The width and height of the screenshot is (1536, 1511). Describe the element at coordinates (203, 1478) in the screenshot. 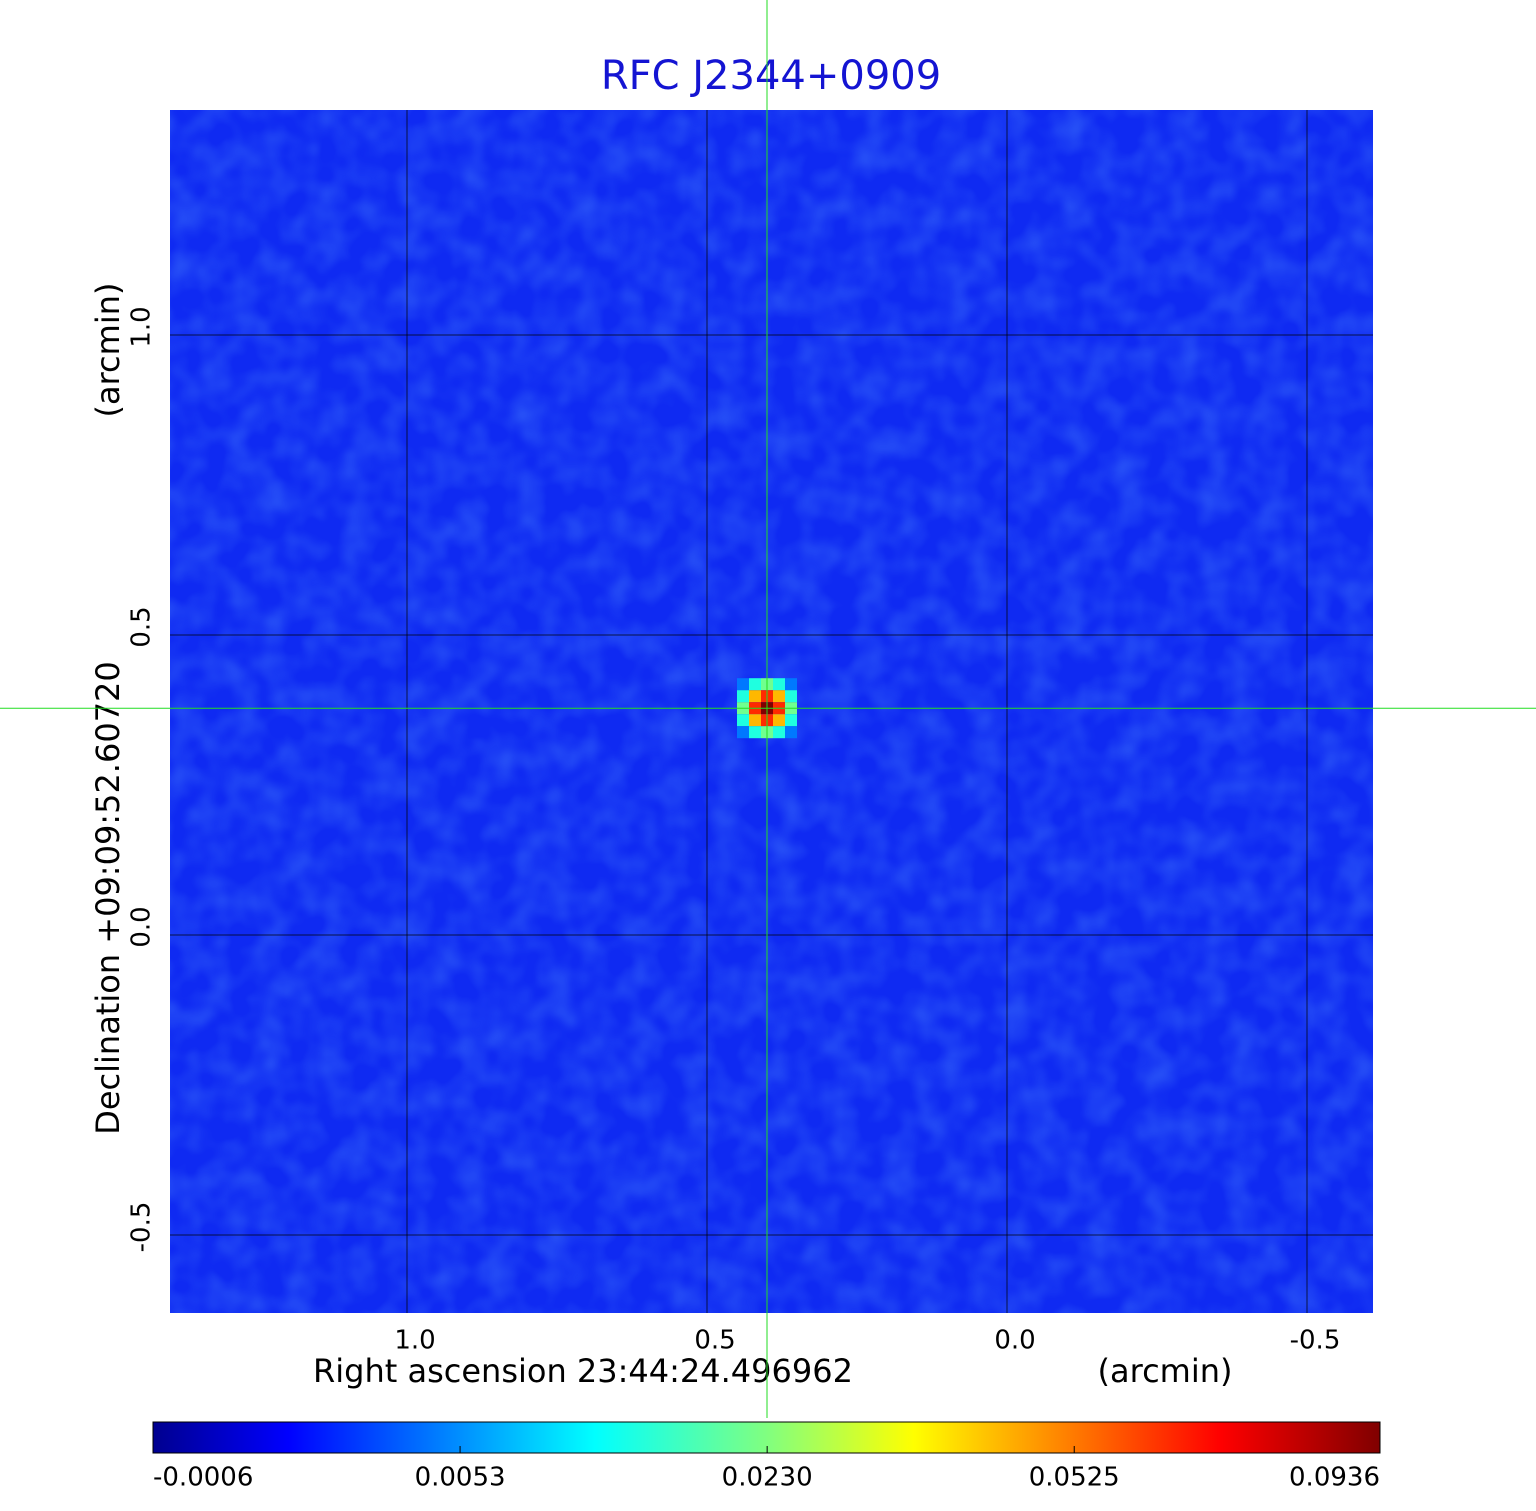

I see `colorbar-tick-label: -0.0006` at that location.